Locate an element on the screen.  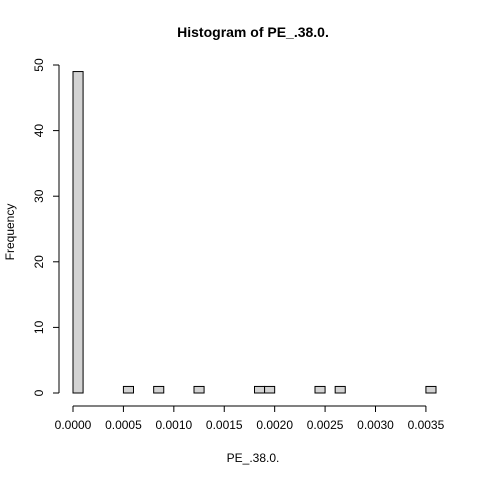
x-tick-label-5: 0.0025 is located at coordinates (325, 425).